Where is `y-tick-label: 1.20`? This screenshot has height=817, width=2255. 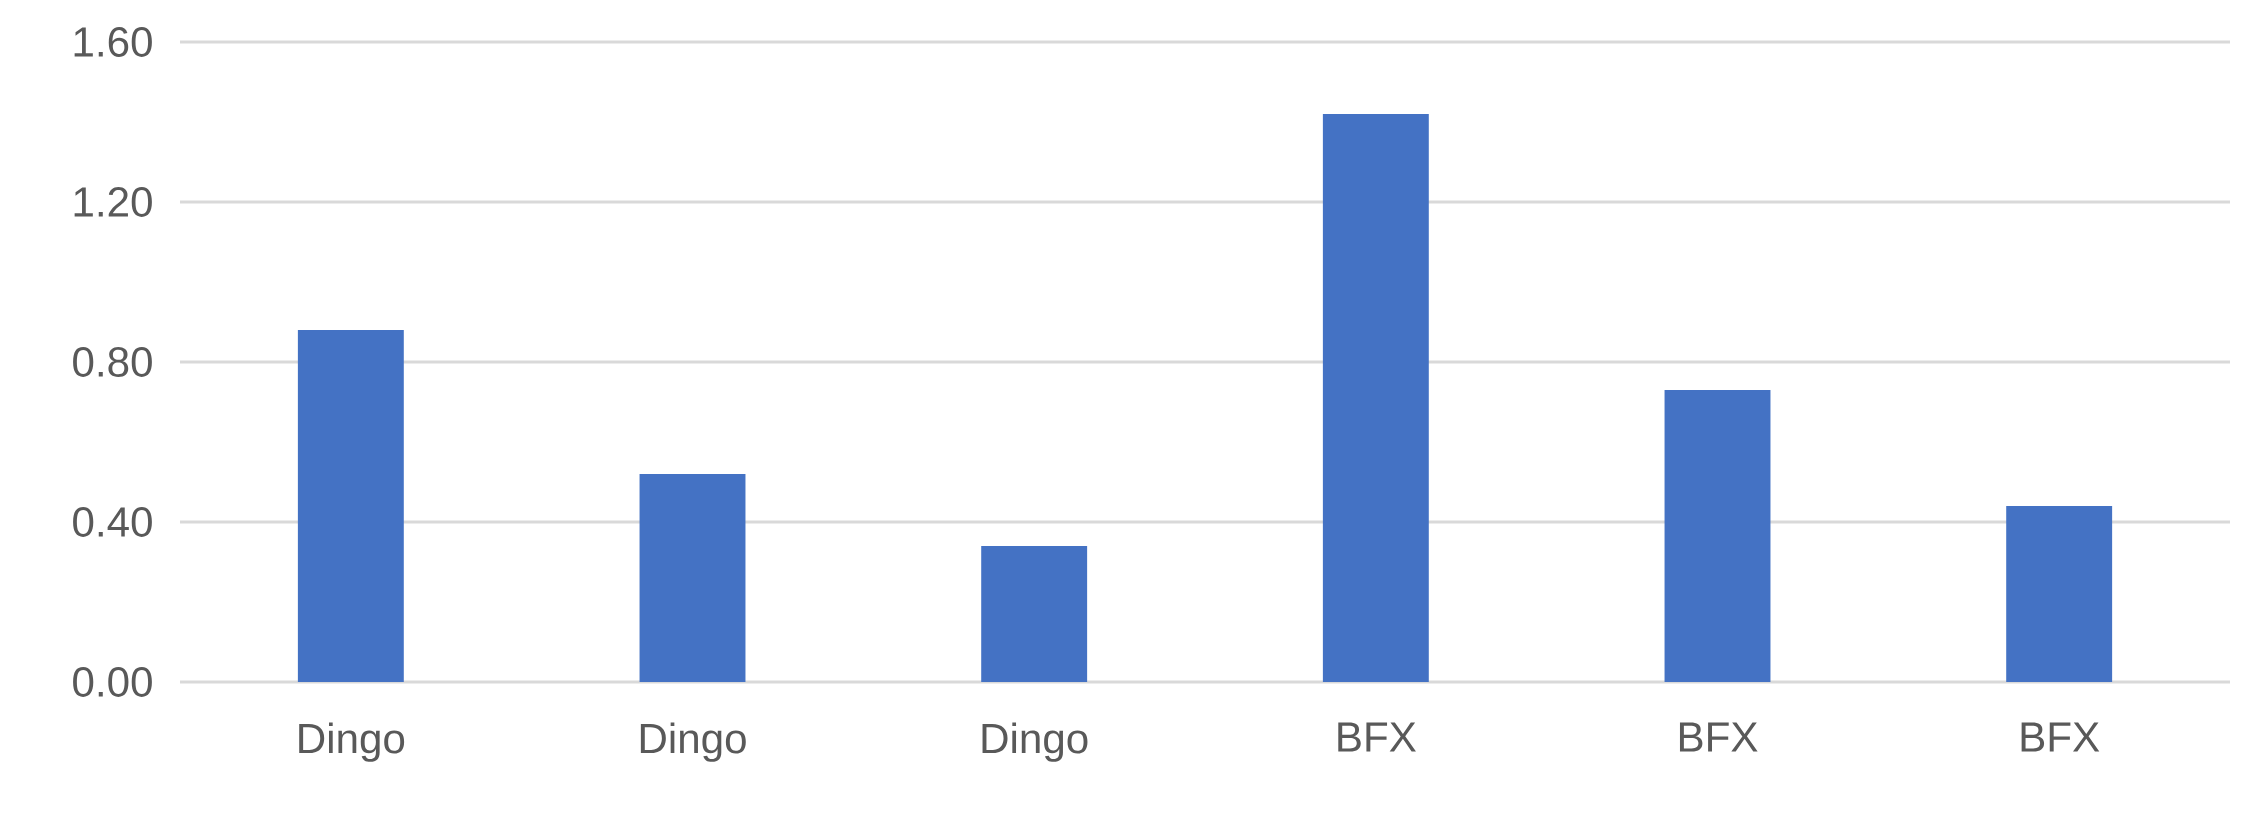 y-tick-label: 1.20 is located at coordinates (113, 202).